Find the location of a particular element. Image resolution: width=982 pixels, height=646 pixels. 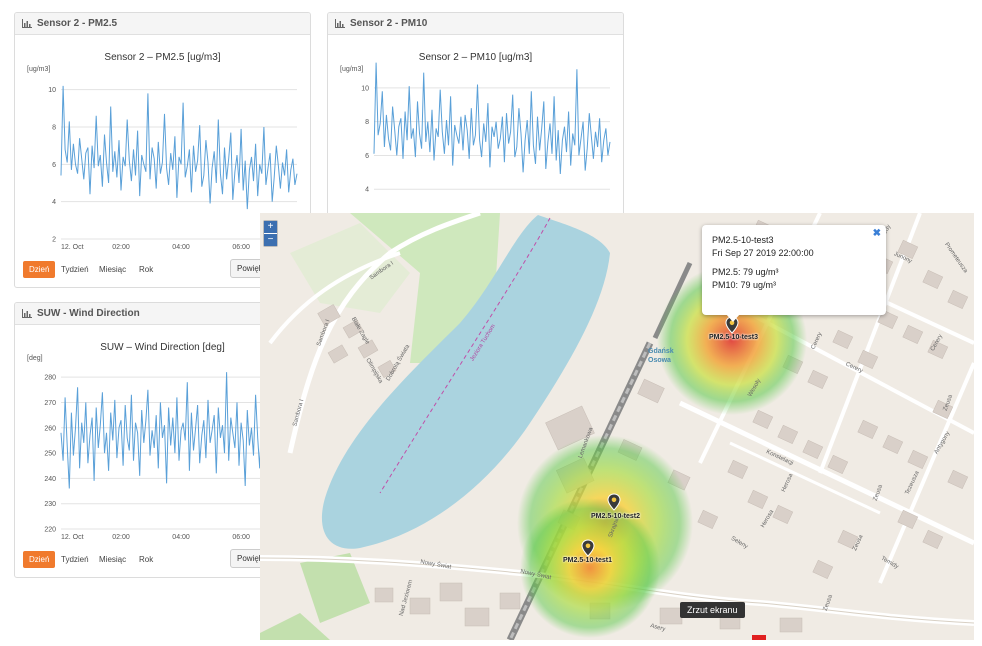

station-label: Gdańsk Osowa is located at coordinates (661, 356).